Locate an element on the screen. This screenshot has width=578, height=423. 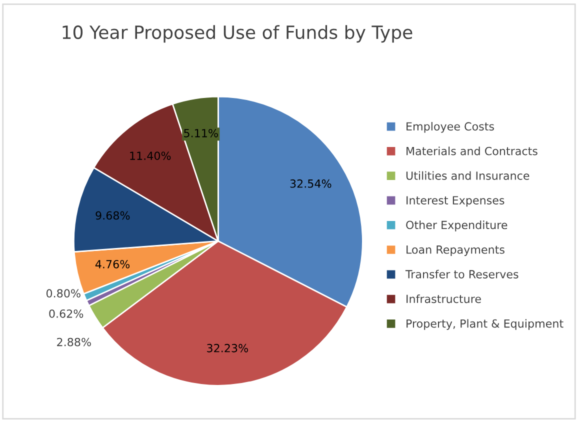
legend-label: Employee Costs is located at coordinates (450, 127).